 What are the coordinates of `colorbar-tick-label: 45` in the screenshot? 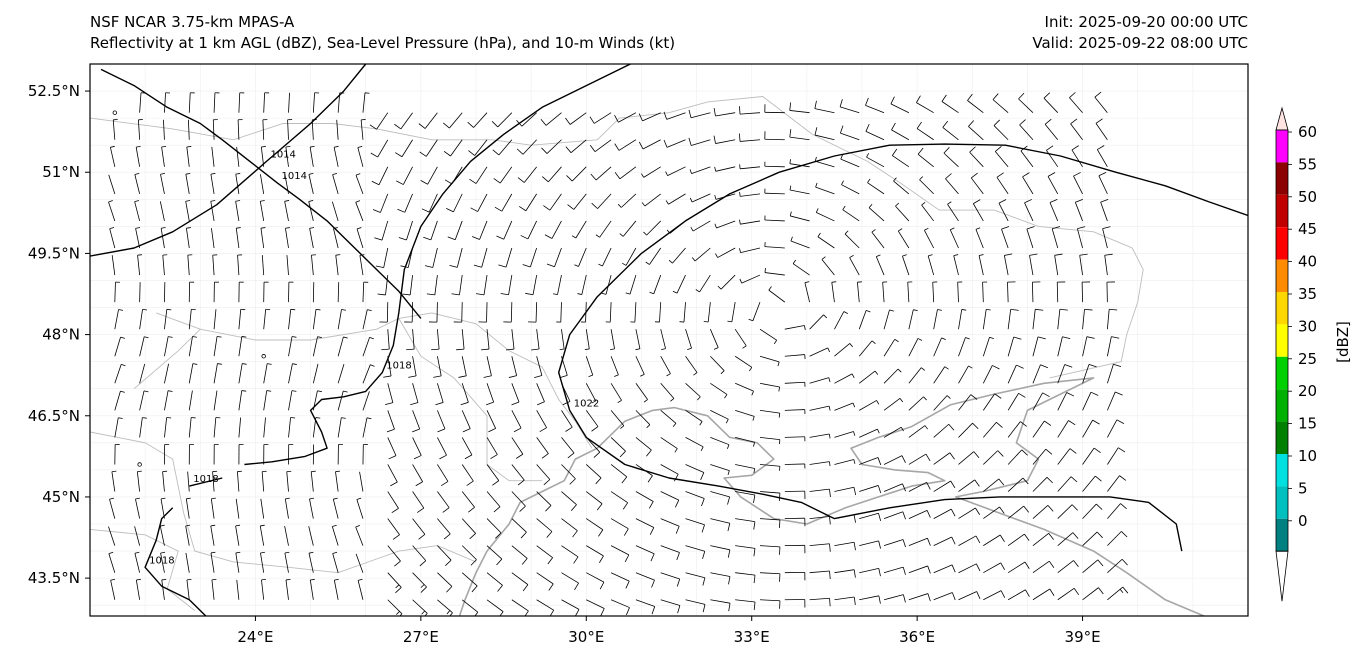 It's located at (1307, 229).